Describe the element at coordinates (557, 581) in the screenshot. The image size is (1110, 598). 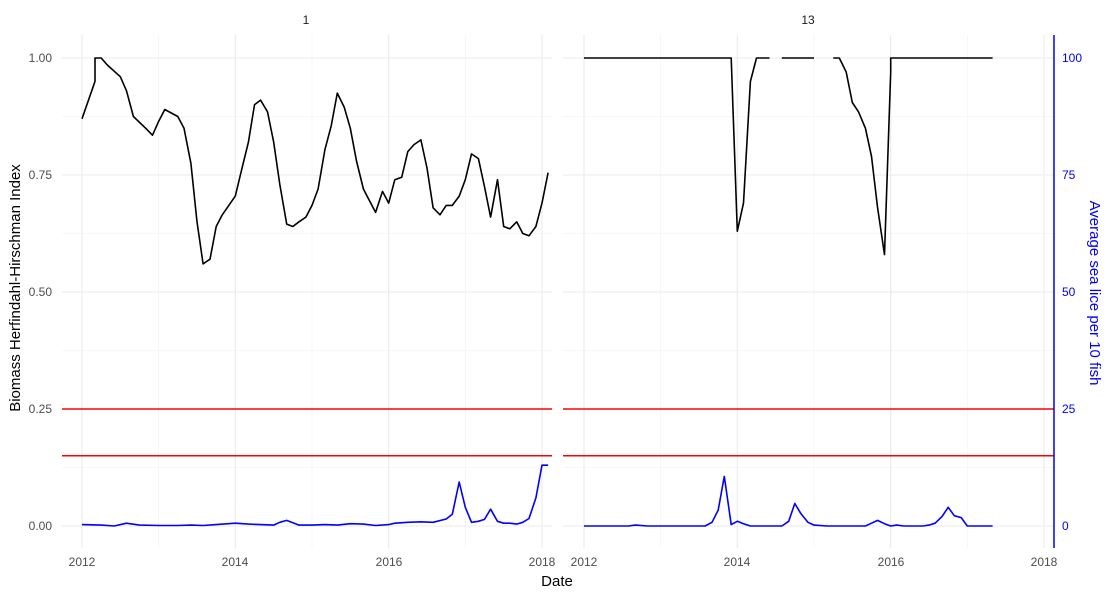
I see `x-axis-title: Date` at that location.